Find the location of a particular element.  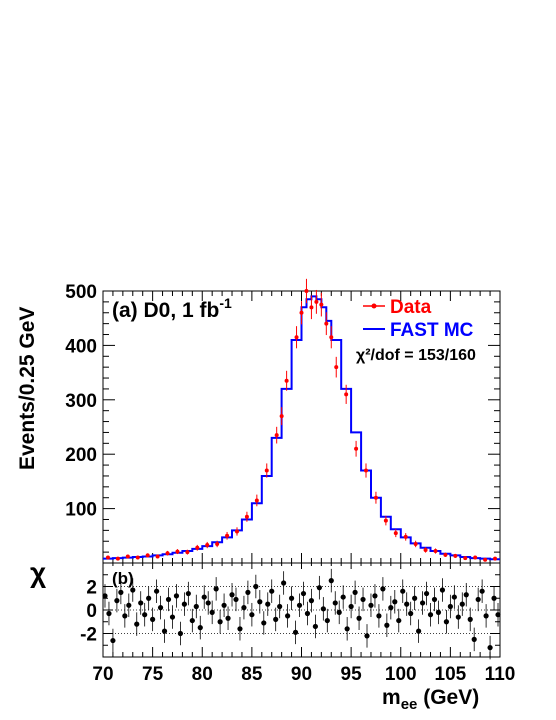

residual-reference-lines is located at coordinates (301, 610).